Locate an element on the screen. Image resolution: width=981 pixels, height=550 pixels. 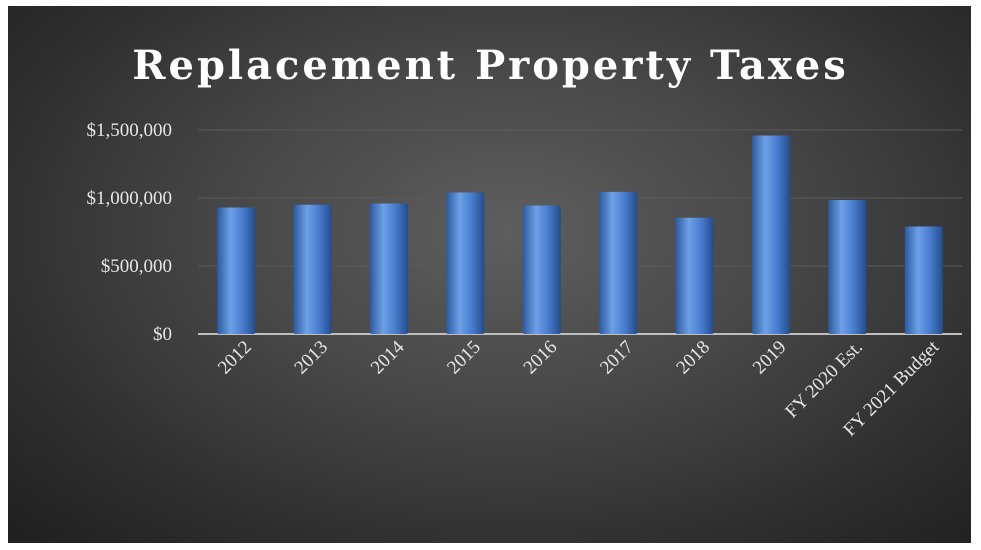
y-tick-label: $500,000 is located at coordinates (136, 266).